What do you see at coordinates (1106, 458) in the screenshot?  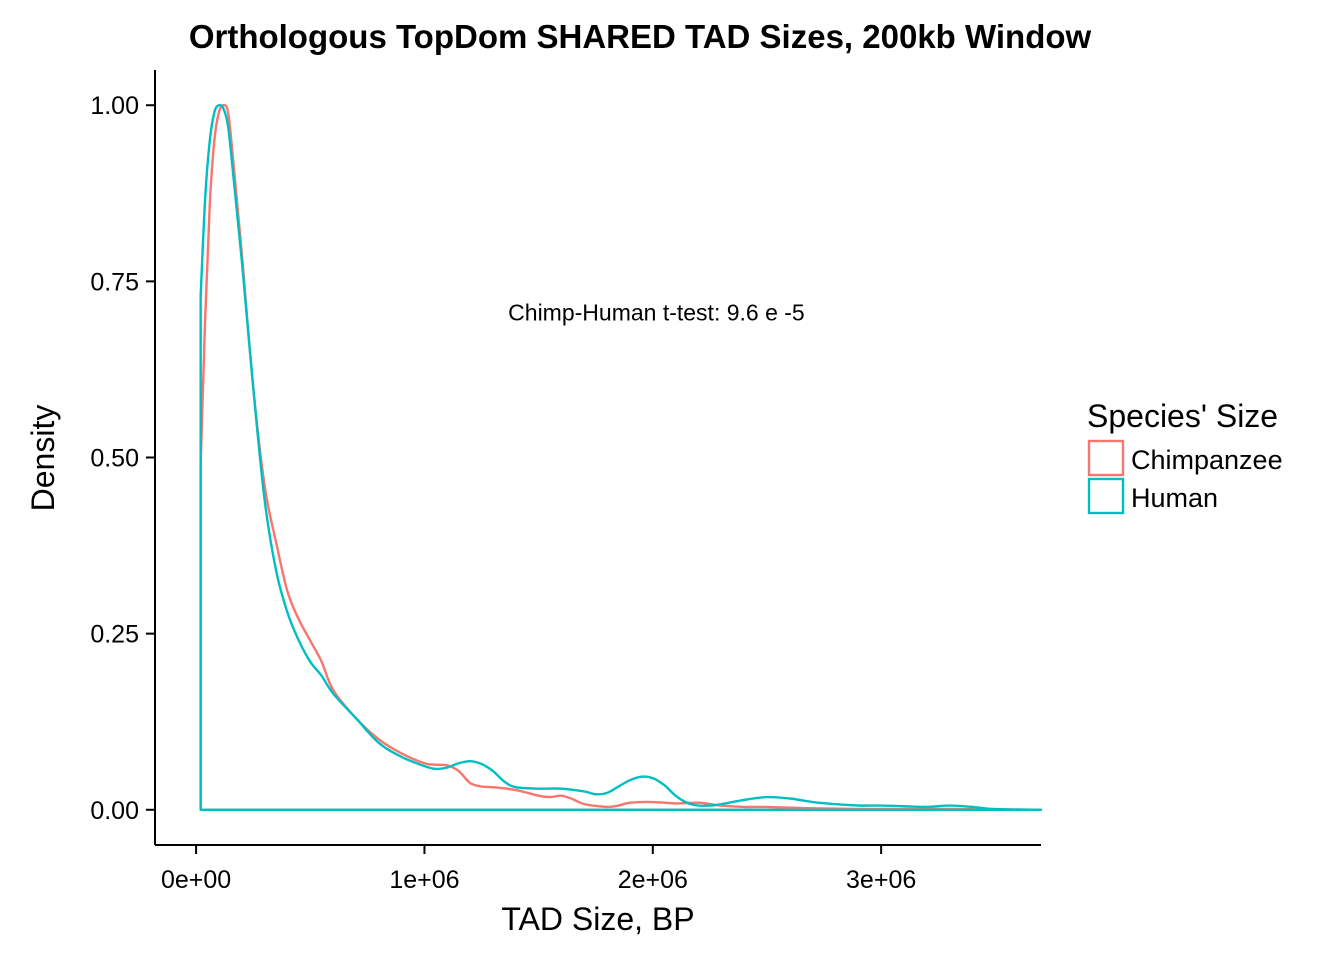 I see `legend-key-chimpanzee` at bounding box center [1106, 458].